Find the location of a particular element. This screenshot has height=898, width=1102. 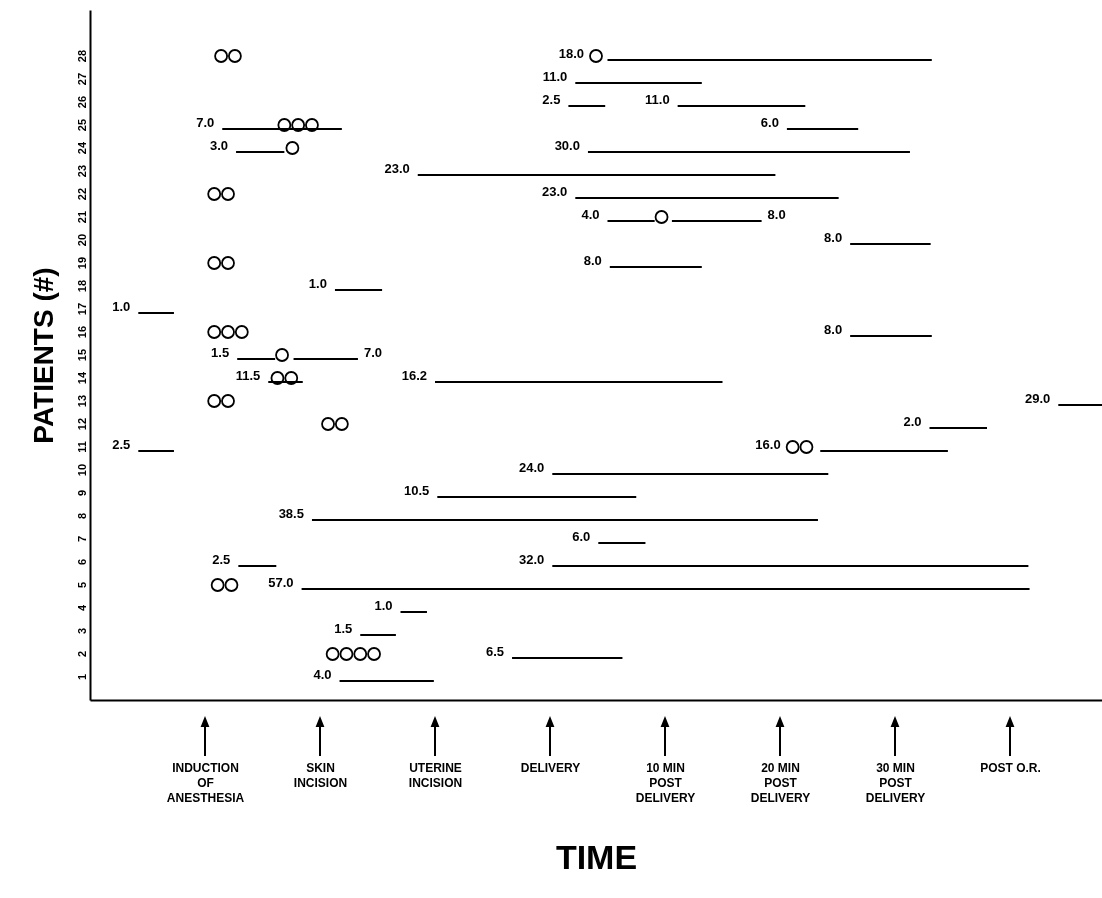

x-tick-label: INDUCTION OF ANESTHESIA is located at coordinates (205, 782).